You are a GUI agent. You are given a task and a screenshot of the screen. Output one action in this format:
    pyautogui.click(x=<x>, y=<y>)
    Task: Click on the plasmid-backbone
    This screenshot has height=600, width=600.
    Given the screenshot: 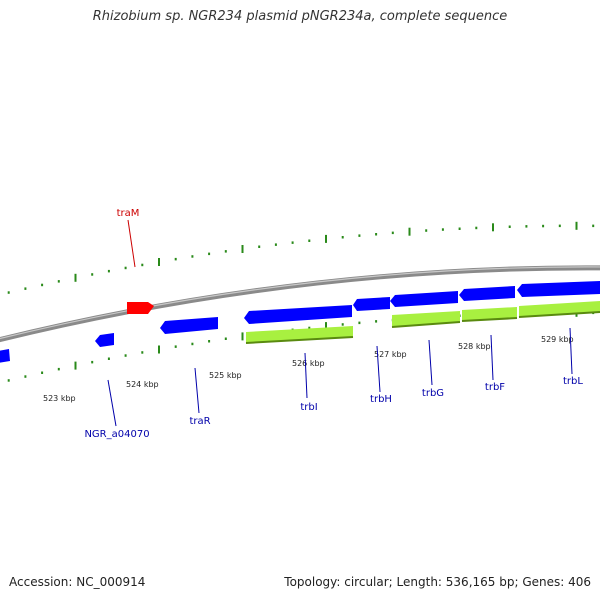 What is the action you would take?
    pyautogui.click(x=300, y=304)
    